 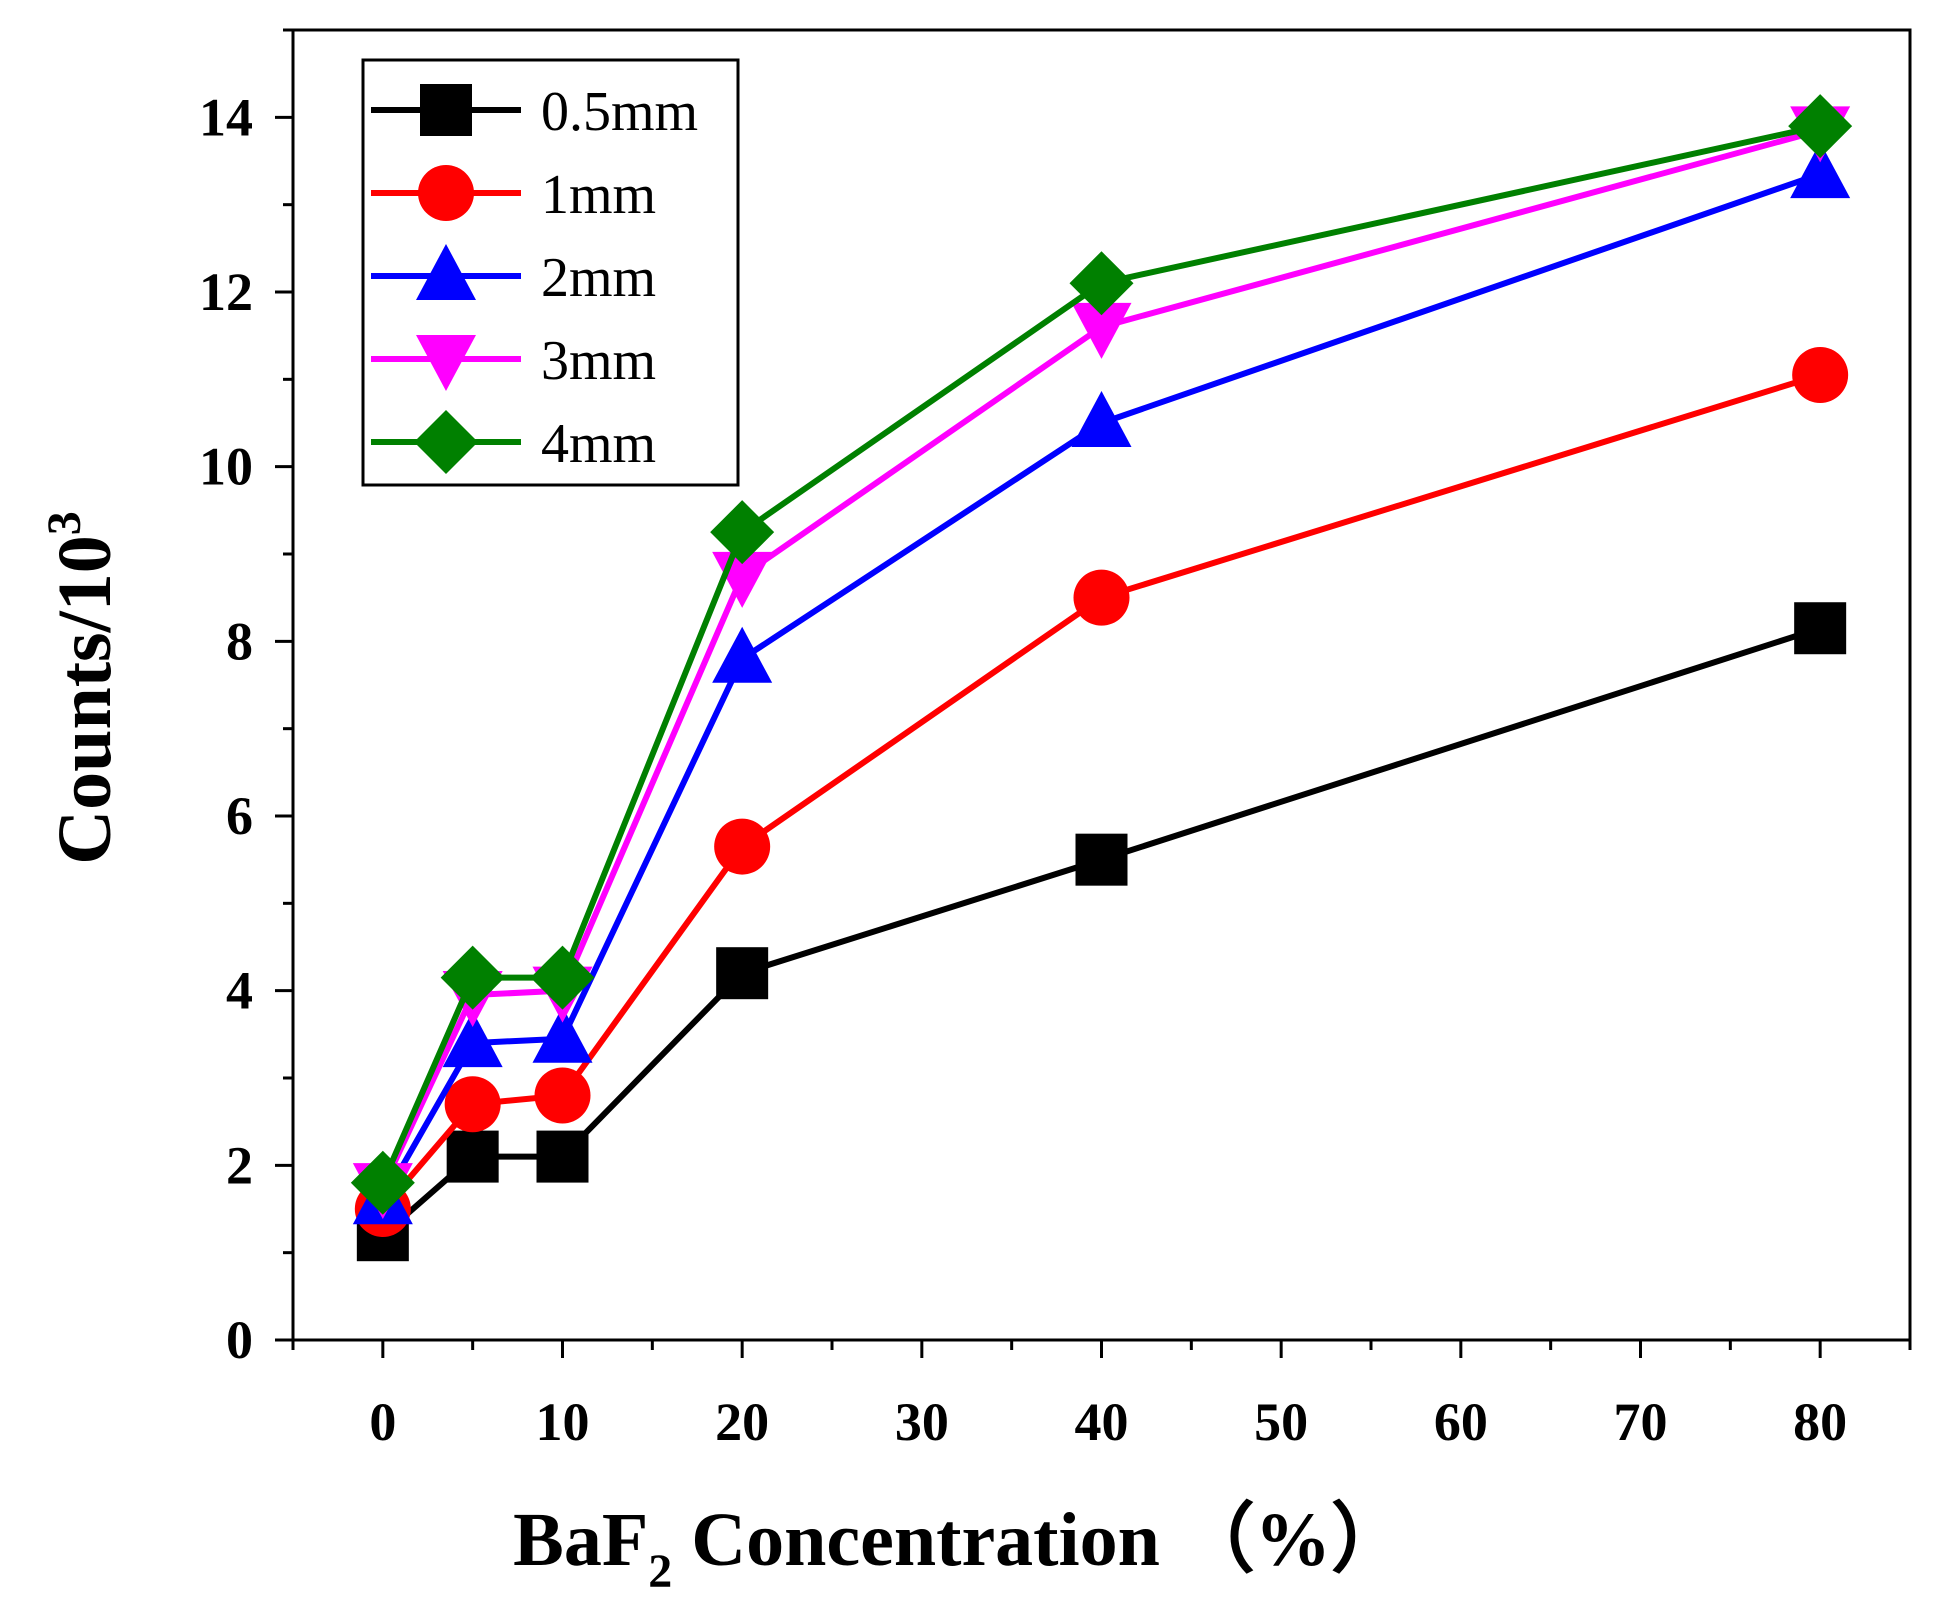 What do you see at coordinates (239, 816) in the screenshot?
I see `y-tick-label: 6` at bounding box center [239, 816].